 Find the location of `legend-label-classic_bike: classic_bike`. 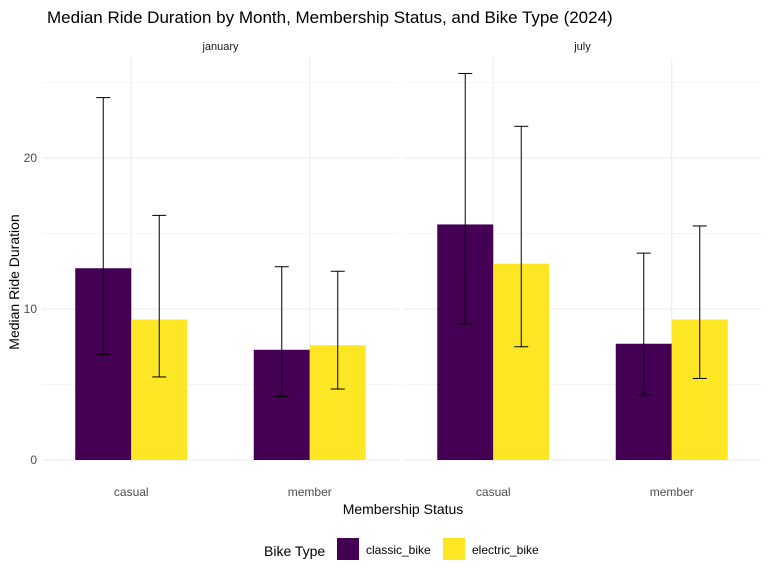

legend-label-classic_bike: classic_bike is located at coordinates (398, 550).